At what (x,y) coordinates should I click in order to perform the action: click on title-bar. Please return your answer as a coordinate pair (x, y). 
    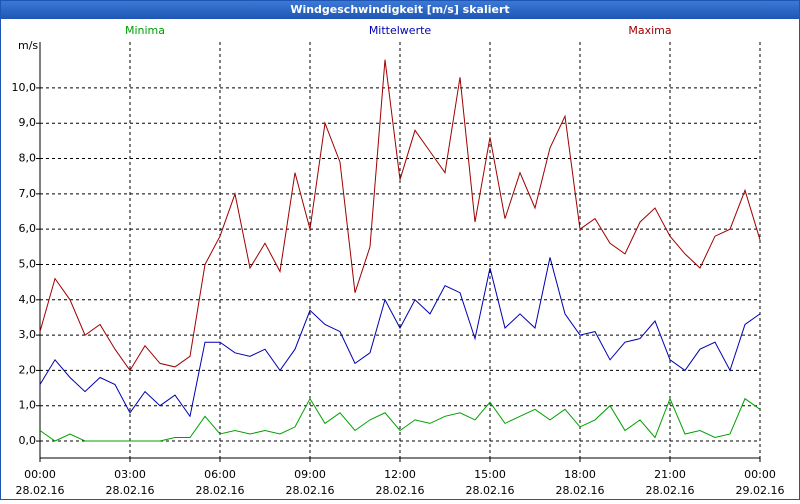
    Looking at the image, I should click on (400, 9).